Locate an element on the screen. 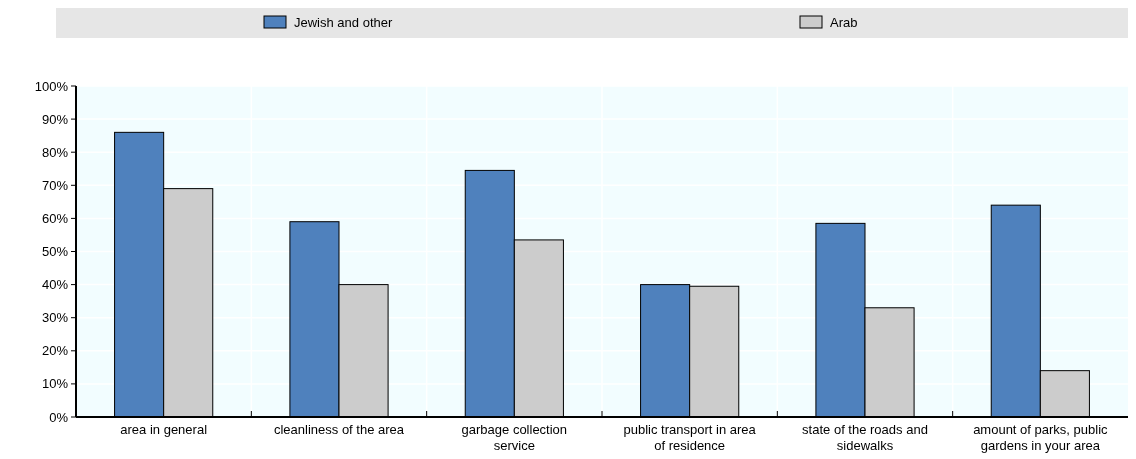 The width and height of the screenshot is (1136, 459). y-tick-label: 90% is located at coordinates (55, 119).